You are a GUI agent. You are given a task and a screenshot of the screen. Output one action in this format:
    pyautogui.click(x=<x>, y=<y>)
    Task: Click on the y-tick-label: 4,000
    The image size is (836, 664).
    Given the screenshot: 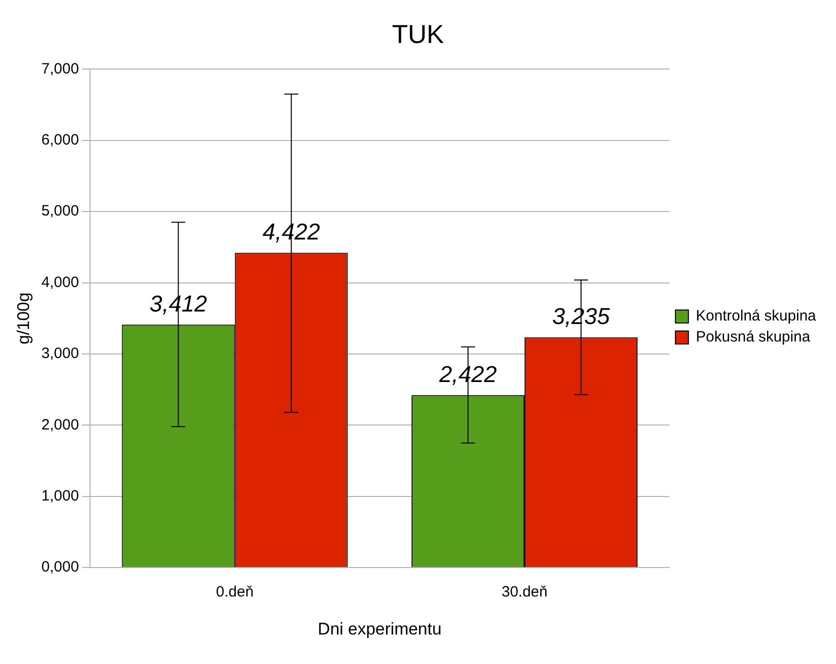 What is the action you would take?
    pyautogui.click(x=60, y=282)
    